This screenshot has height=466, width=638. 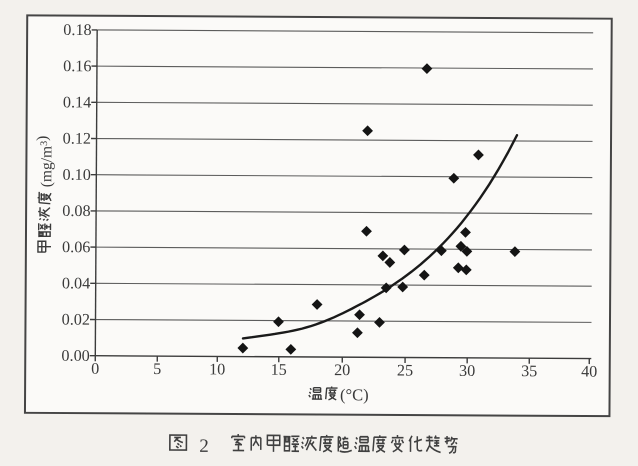 I want to click on svg-text: 0.00, so click(x=75, y=356).